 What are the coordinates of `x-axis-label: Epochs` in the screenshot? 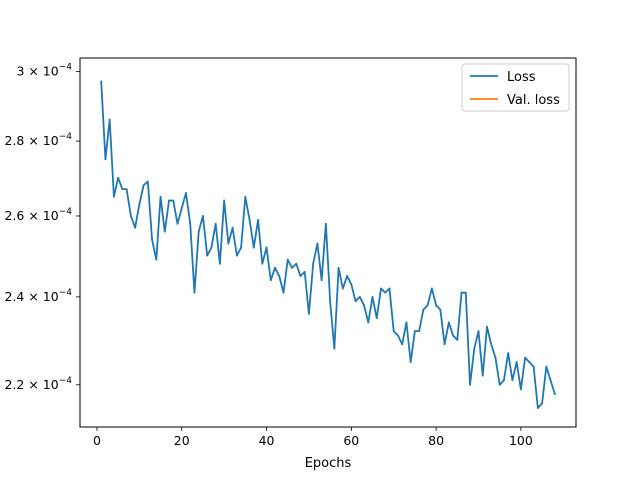 It's located at (328, 463).